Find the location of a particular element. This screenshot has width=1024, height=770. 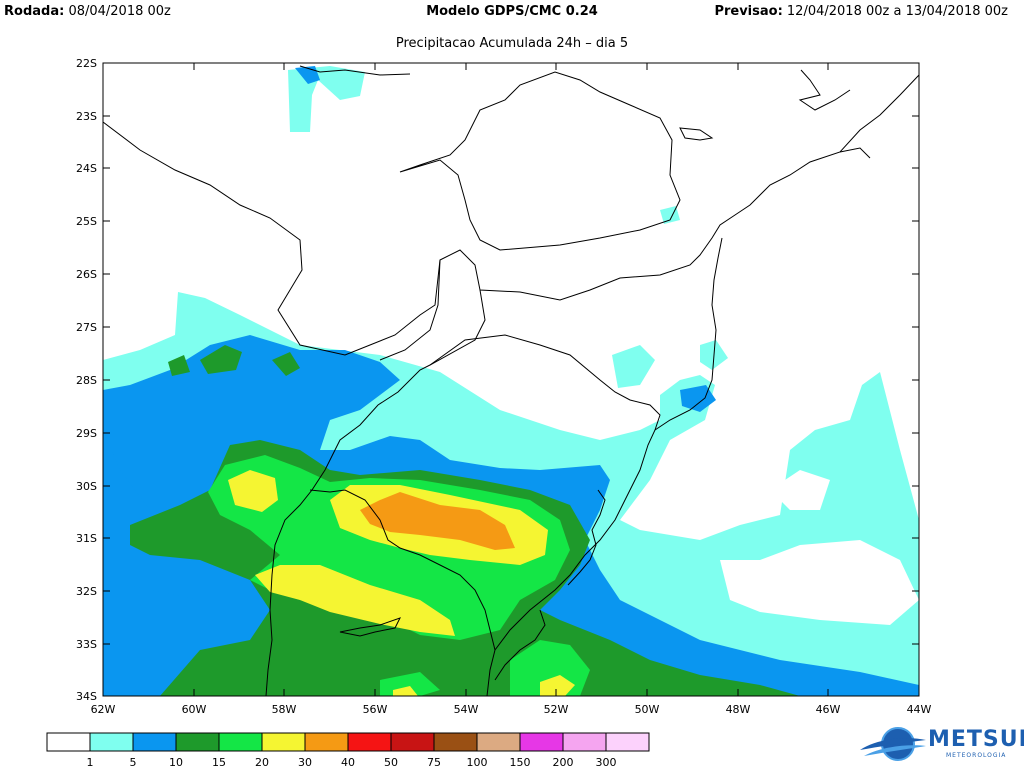

legend-label: 200 is located at coordinates (563, 762).